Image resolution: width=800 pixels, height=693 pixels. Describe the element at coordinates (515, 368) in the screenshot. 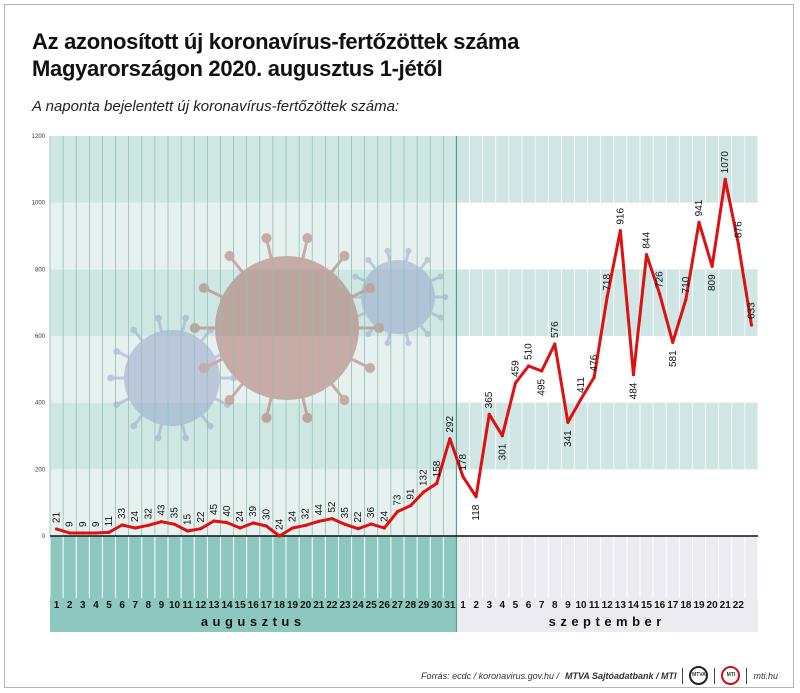

I see `data-label: 459` at that location.